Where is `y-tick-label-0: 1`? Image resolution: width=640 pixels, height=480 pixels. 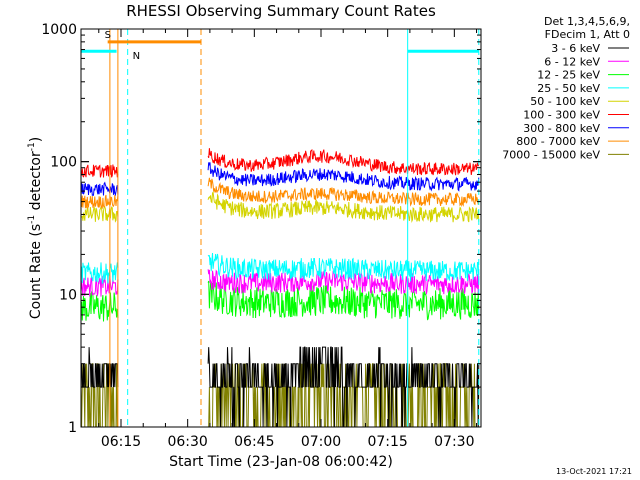 y-tick-label-0: 1 is located at coordinates (72, 428).